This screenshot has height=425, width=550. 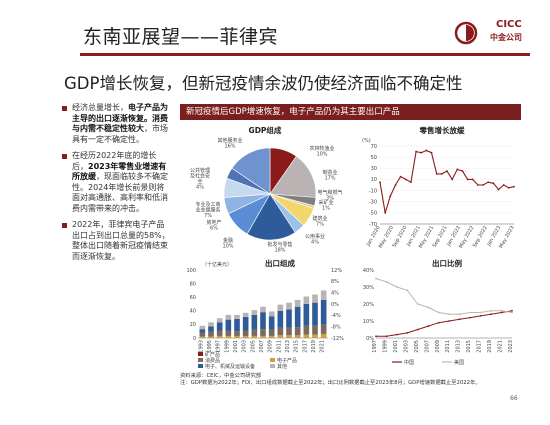 I want to click on ratio-title: 出口比例, so click(x=447, y=263).